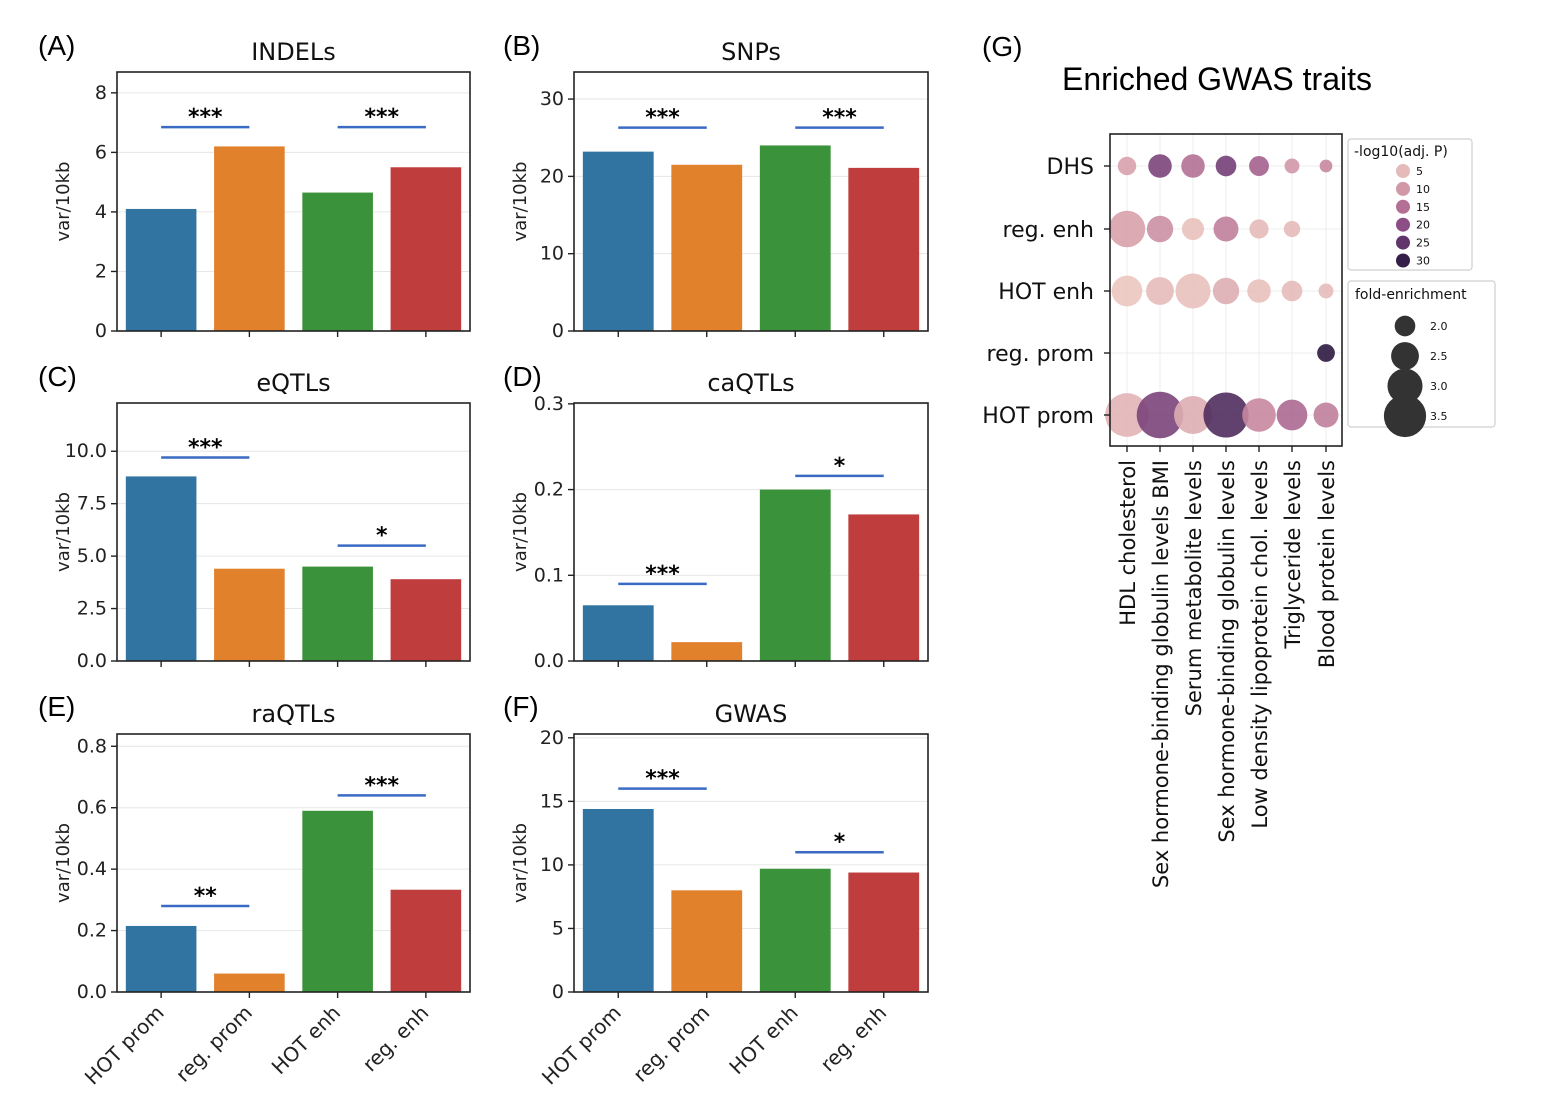  What do you see at coordinates (1048, 230) in the screenshot?
I see `row-label: reg. enh` at bounding box center [1048, 230].